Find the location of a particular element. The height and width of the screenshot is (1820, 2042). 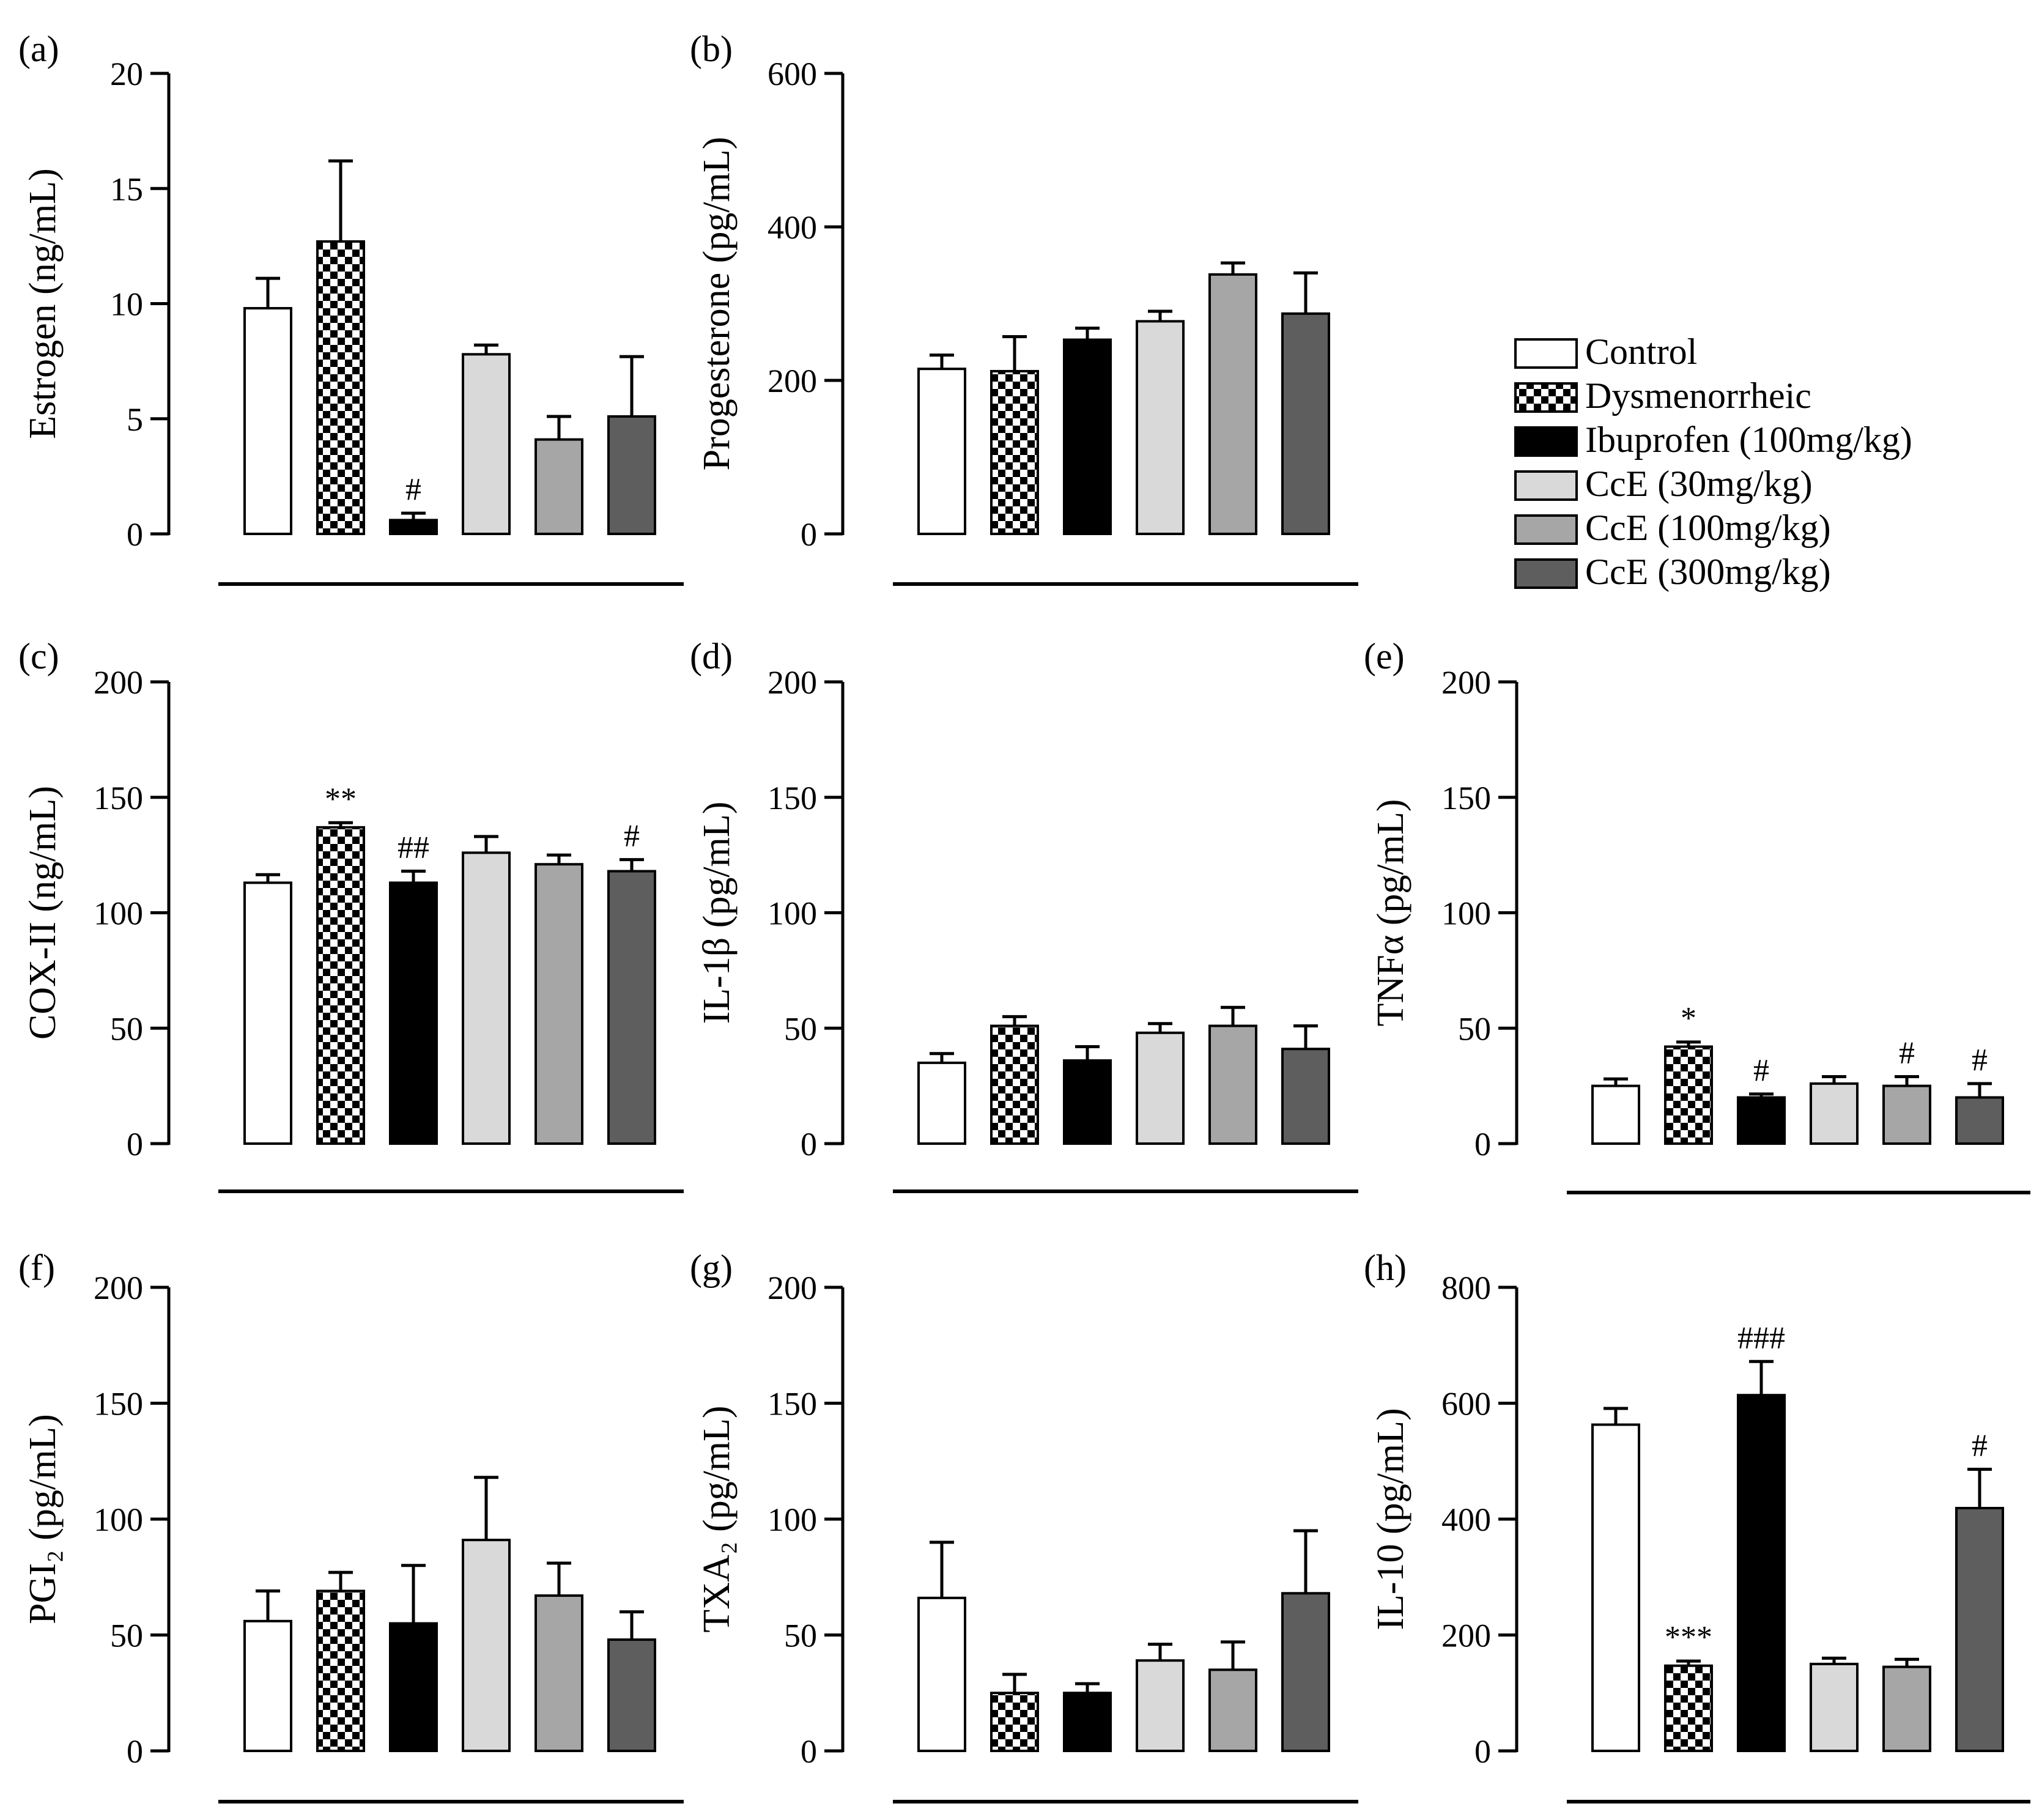

legend-label-cce30: CcE (30mg/kg) is located at coordinates (1699, 484).